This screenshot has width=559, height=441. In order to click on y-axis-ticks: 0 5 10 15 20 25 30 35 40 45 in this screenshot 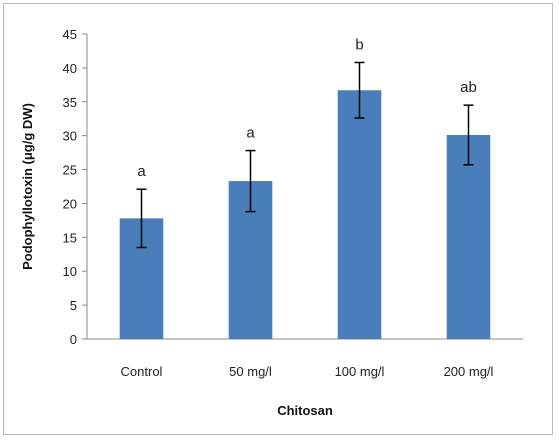, I will do `click(75, 187)`.